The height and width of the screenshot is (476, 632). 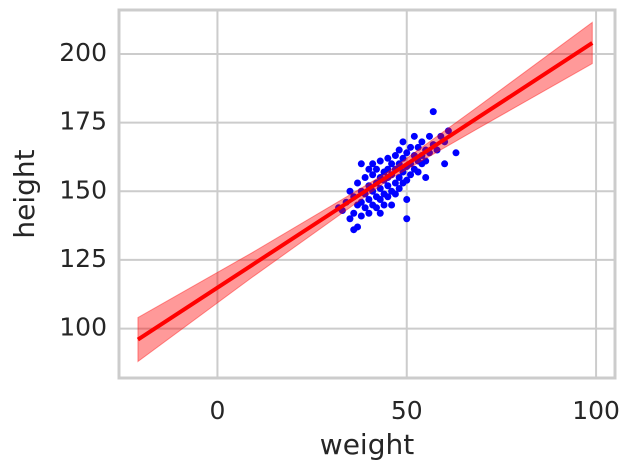 What do you see at coordinates (596, 410) in the screenshot?
I see `x-tick-label: 100` at bounding box center [596, 410].